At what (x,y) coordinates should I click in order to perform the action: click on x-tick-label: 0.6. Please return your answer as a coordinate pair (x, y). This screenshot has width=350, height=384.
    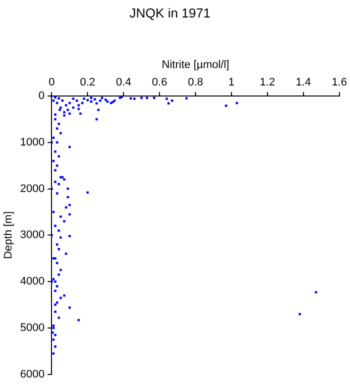
    Looking at the image, I should click on (160, 82).